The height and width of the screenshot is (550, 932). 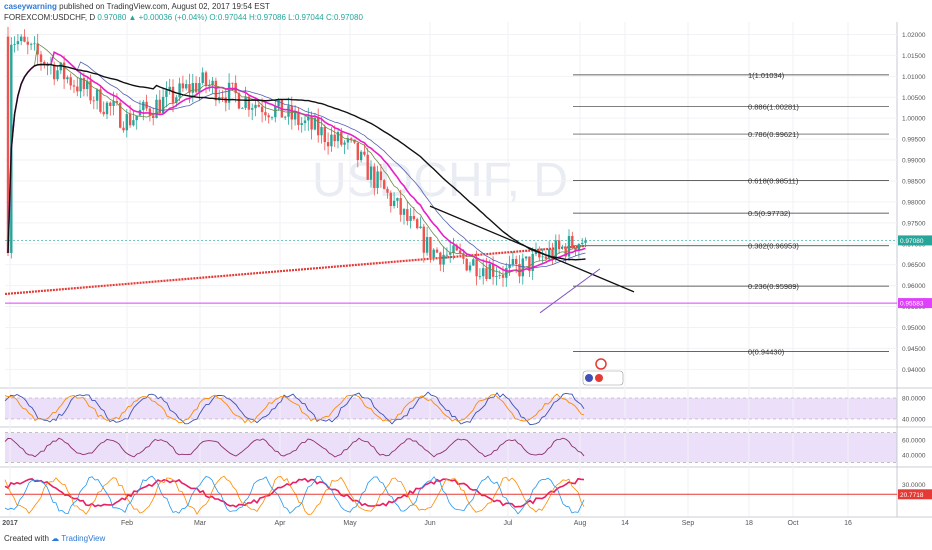 I want to click on event-icons, so click(x=603, y=372).